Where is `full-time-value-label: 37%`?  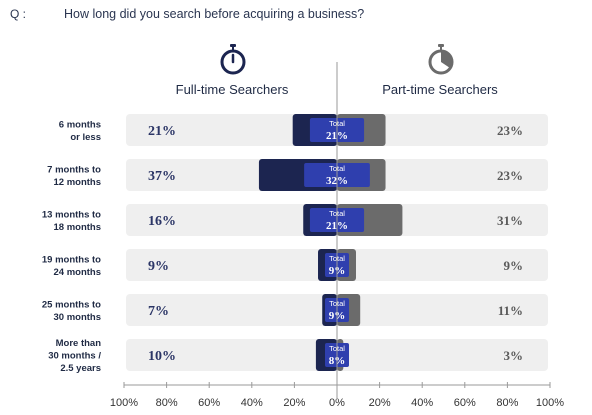
full-time-value-label: 37% is located at coordinates (162, 176).